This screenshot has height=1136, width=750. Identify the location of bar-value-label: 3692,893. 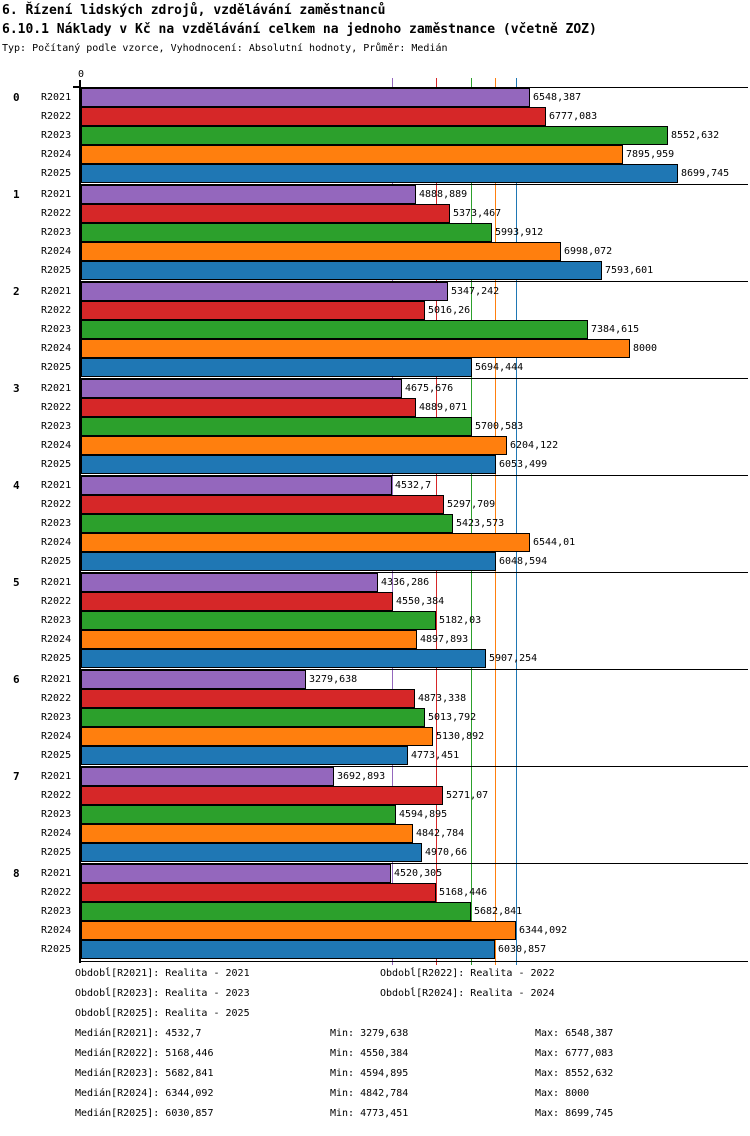
(361, 776).